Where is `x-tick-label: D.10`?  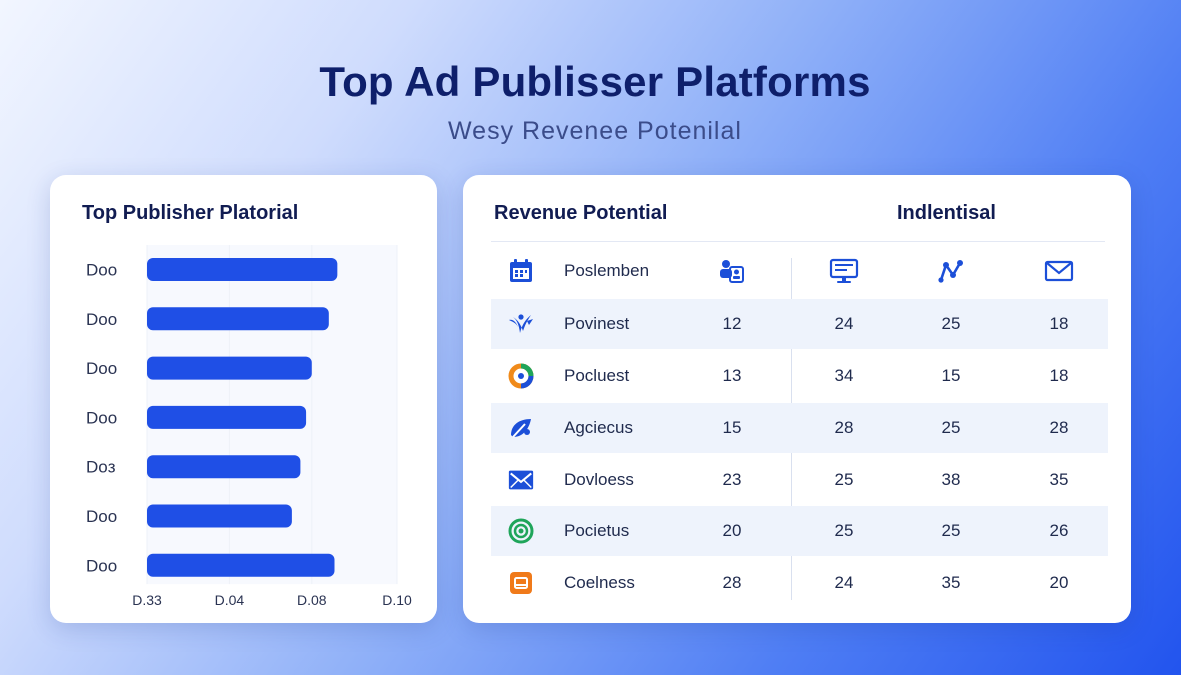 x-tick-label: D.10 is located at coordinates (397, 600).